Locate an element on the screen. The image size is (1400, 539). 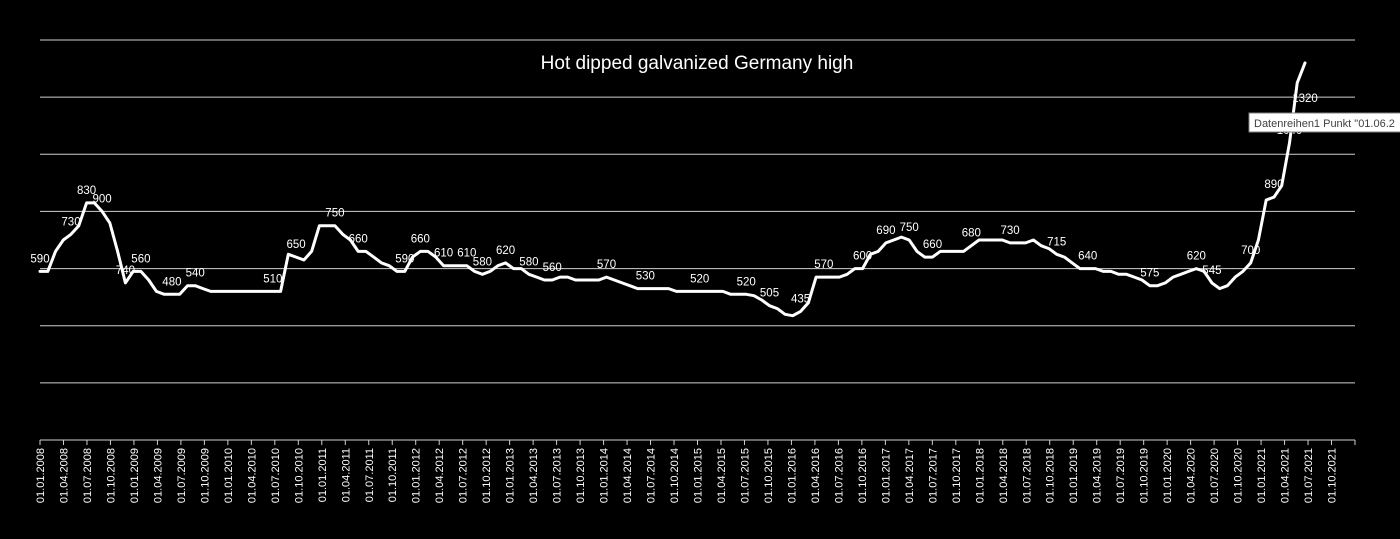
x-tick-label: 01.01.2020 is located at coordinates (1168, 475).